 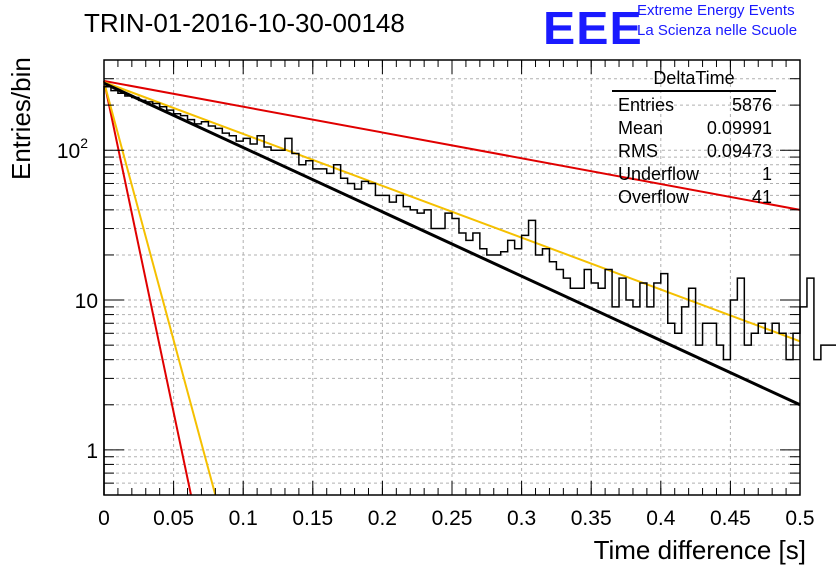 What do you see at coordinates (654, 197) in the screenshot?
I see `stats-label: Overflow` at bounding box center [654, 197].